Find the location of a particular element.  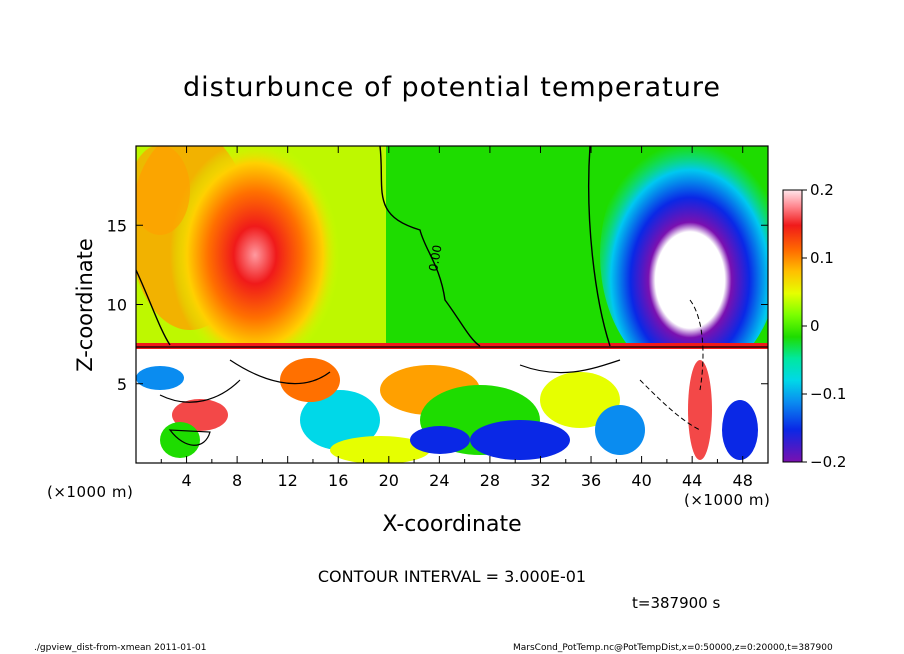

y-tick-label: 15 is located at coordinates (117, 225).